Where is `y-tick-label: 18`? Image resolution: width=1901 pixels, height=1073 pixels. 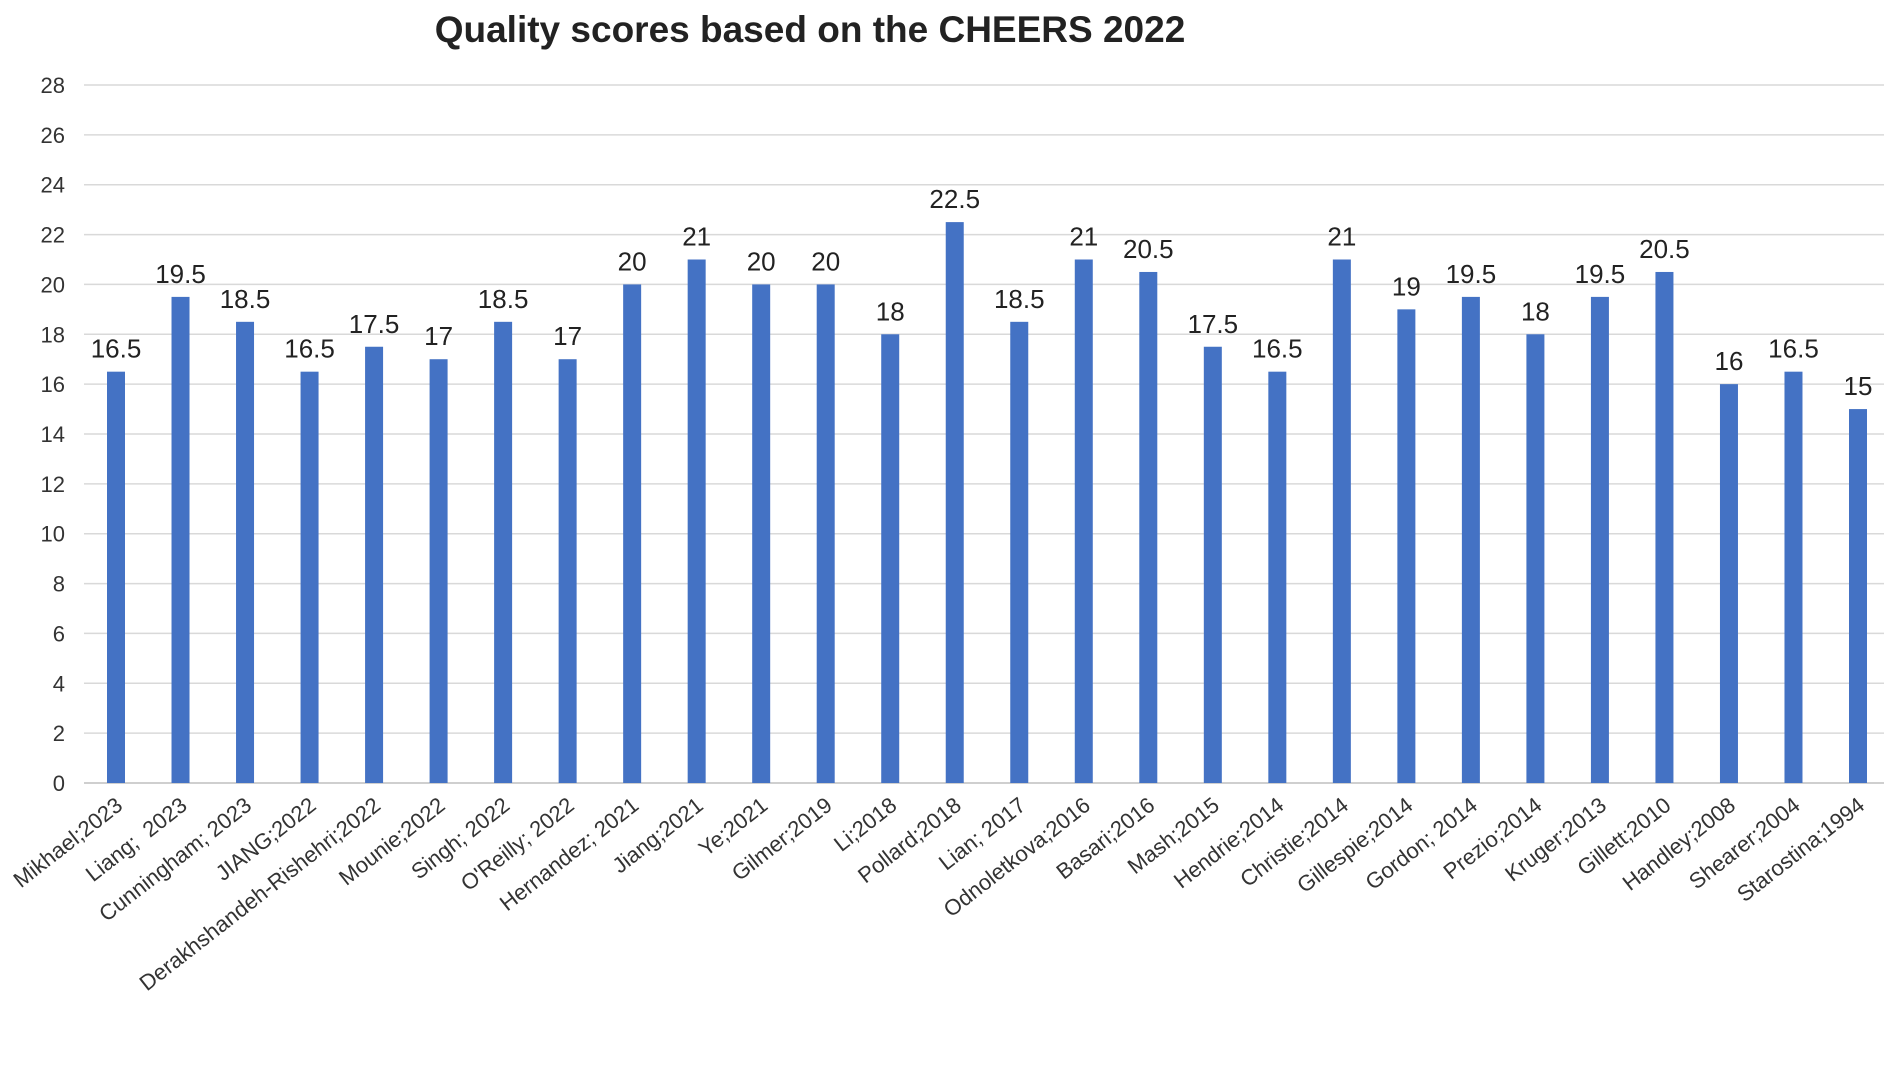
y-tick-label: 18 is located at coordinates (53, 334).